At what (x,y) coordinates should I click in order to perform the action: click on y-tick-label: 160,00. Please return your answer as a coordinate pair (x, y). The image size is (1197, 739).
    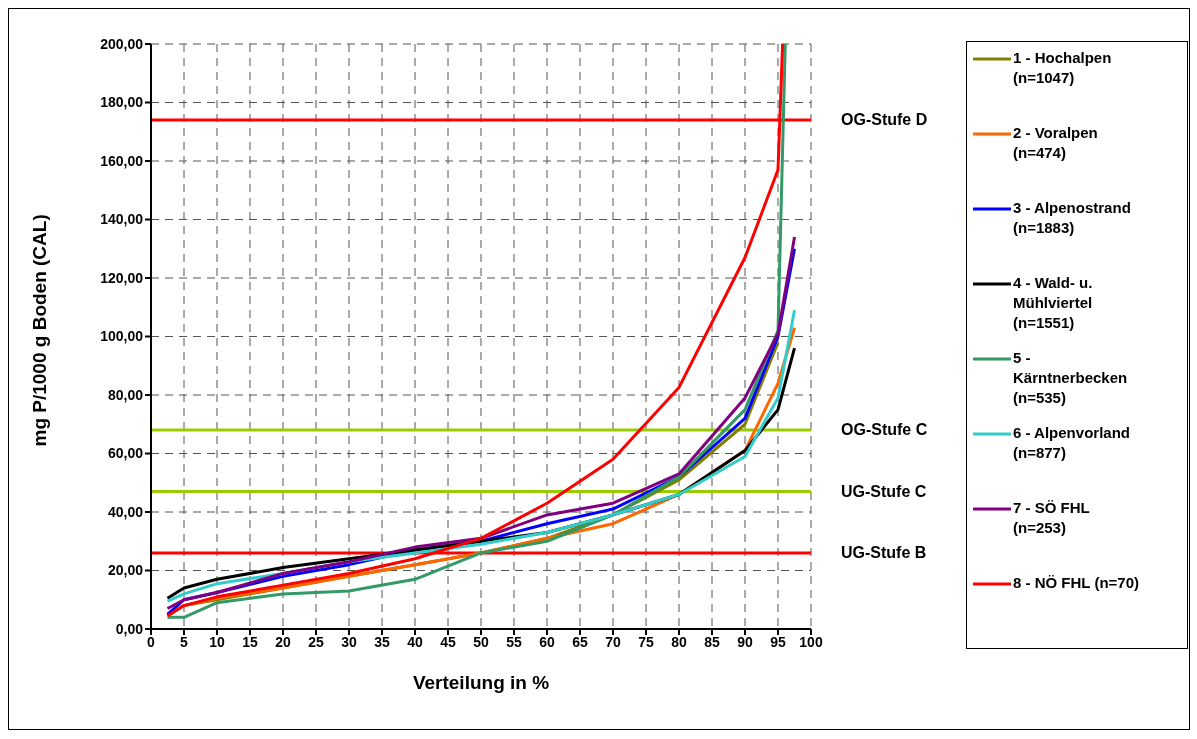
    Looking at the image, I should click on (122, 160).